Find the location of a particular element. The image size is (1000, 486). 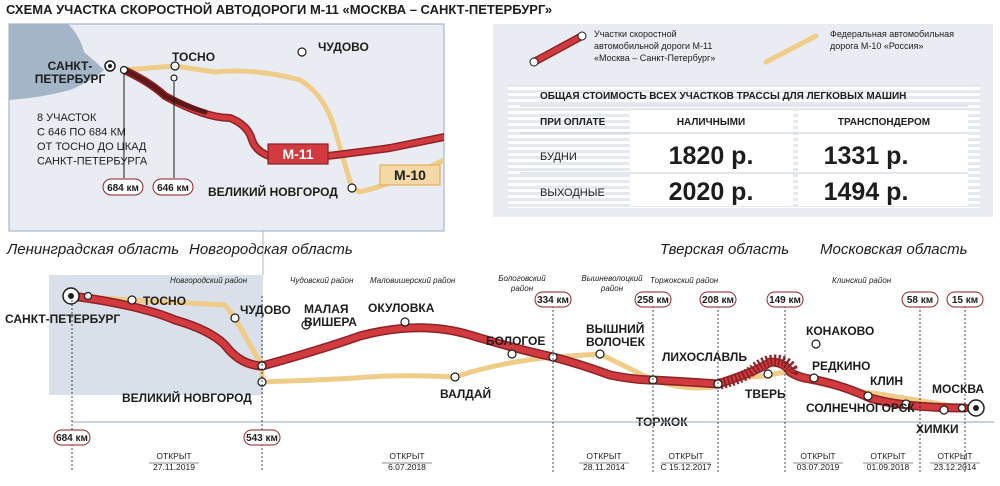

district-malovishersky: Маловишерский район is located at coordinates (413, 280).